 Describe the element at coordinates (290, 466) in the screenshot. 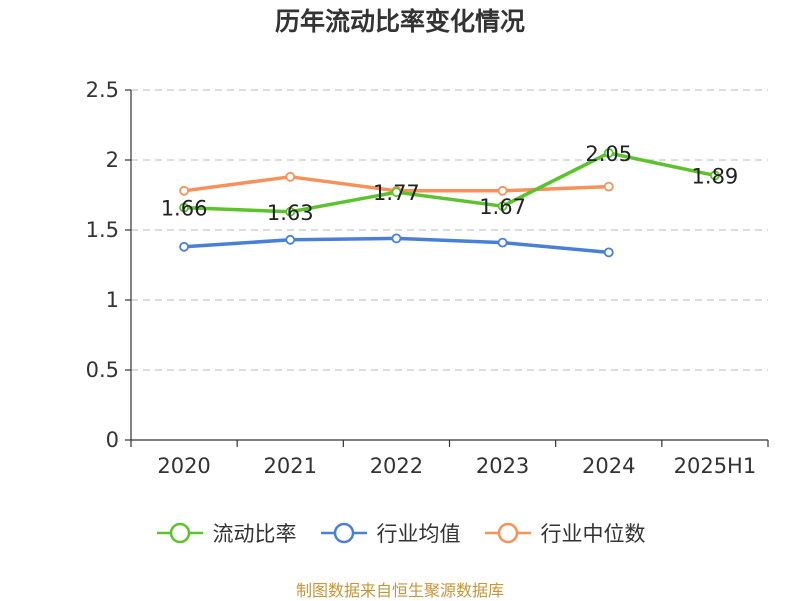

I see `x-tick-label-2021: 2021` at that location.